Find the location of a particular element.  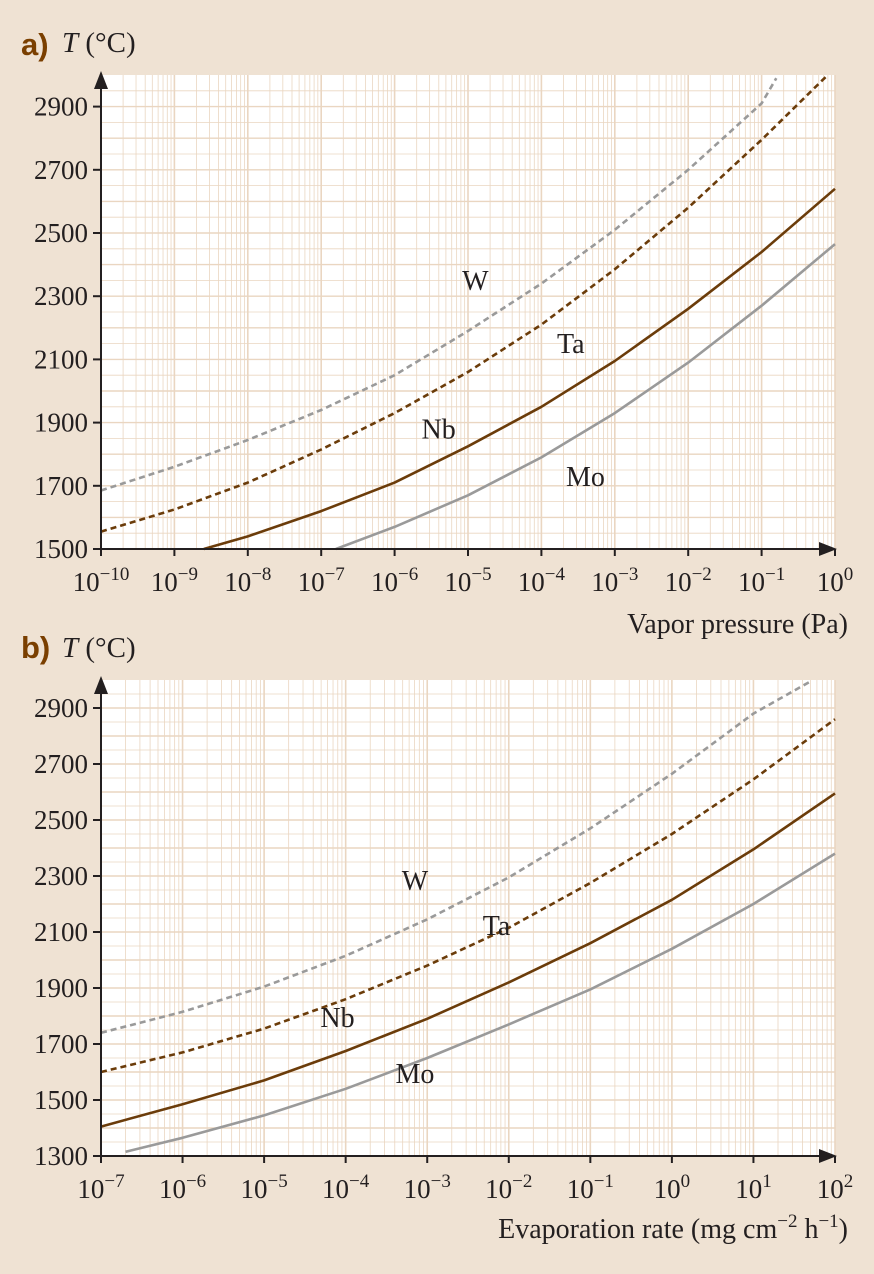

x-tick-label: 10⁻⁸ is located at coordinates (247, 580).